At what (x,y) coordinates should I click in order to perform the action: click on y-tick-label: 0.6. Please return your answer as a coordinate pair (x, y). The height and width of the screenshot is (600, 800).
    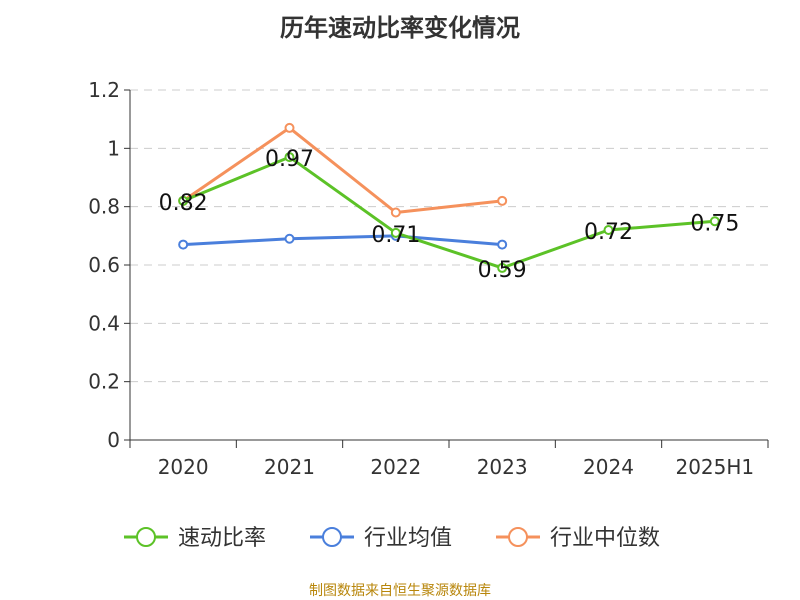
    Looking at the image, I should click on (104, 265).